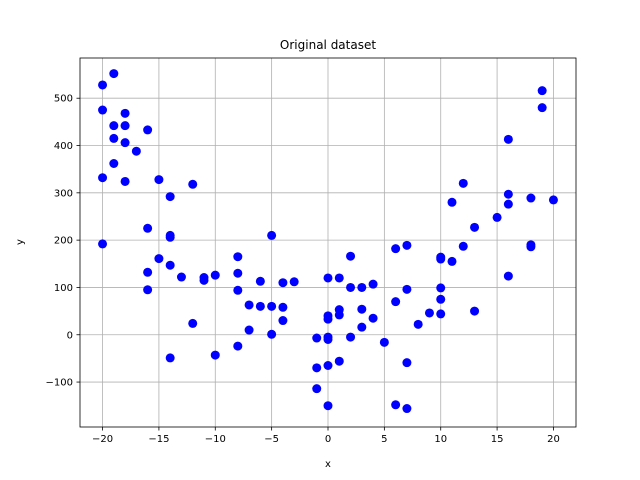 This screenshot has width=640, height=480. I want to click on x-tick-label: 20, so click(553, 439).